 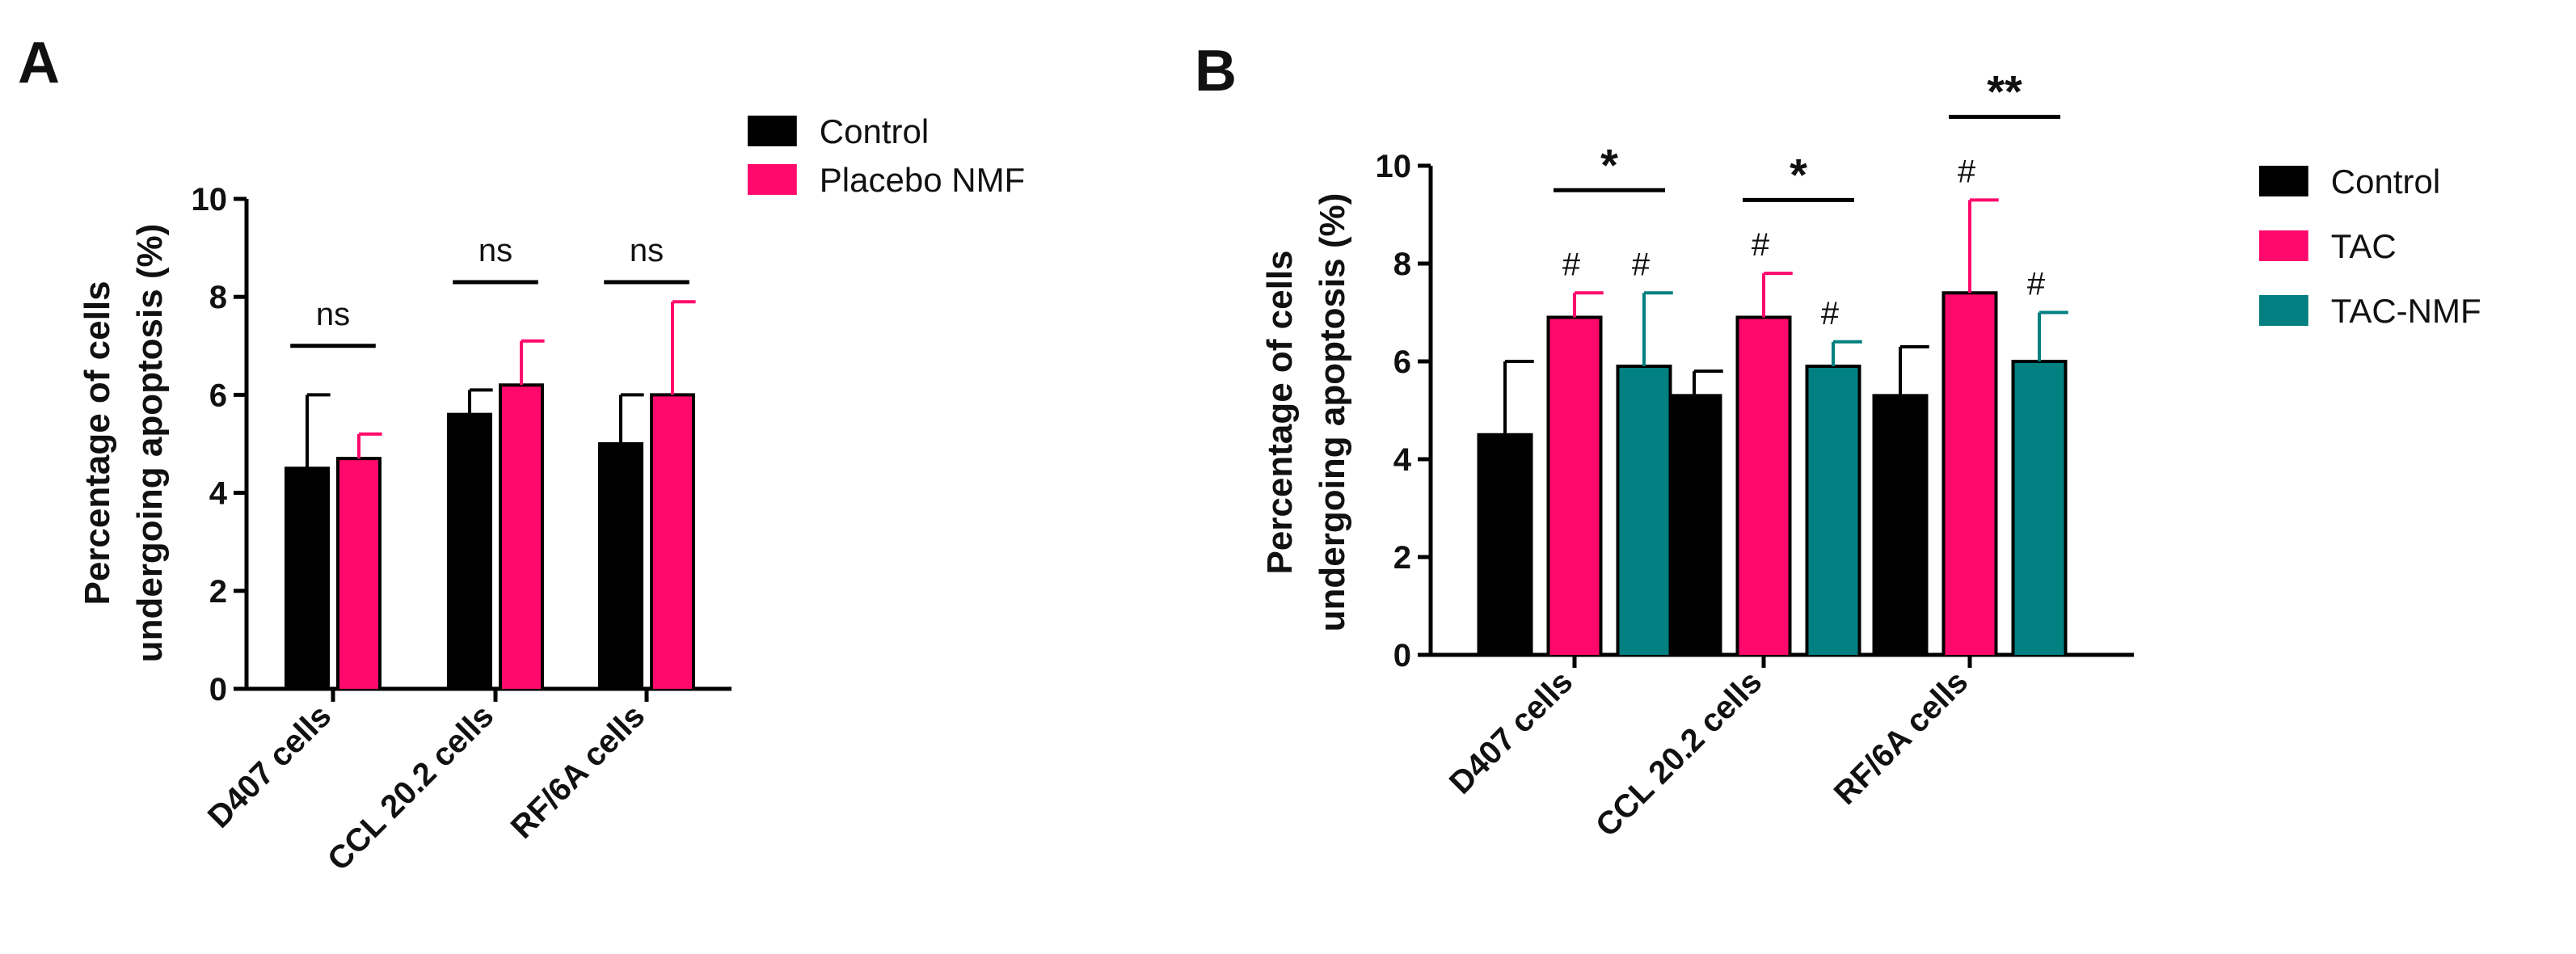 What do you see at coordinates (39, 63) in the screenshot?
I see `panel-label-a: A` at bounding box center [39, 63].